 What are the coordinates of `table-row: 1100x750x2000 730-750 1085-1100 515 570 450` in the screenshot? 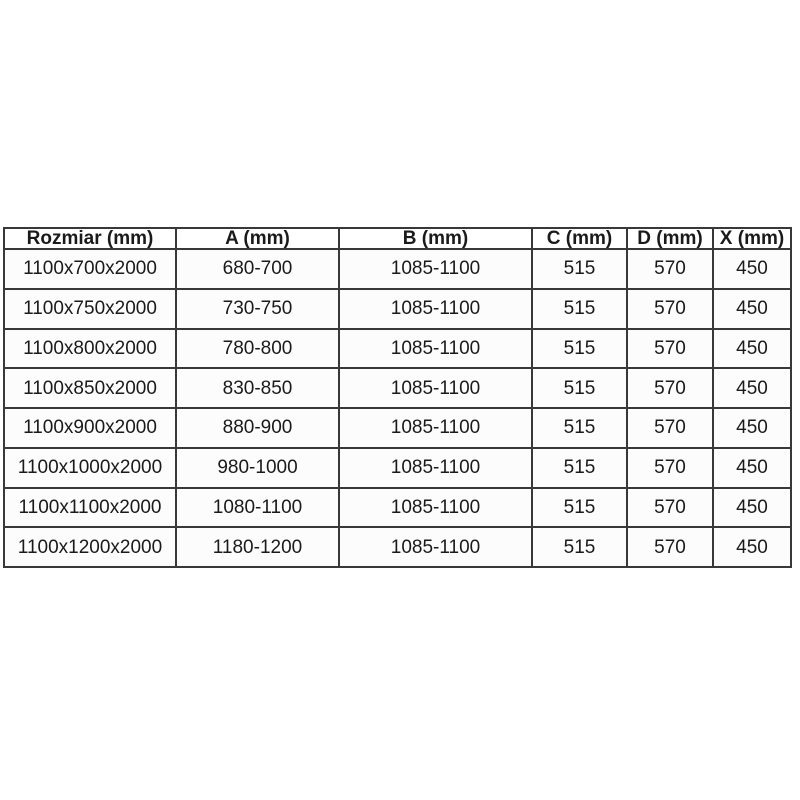 It's located at (397, 308).